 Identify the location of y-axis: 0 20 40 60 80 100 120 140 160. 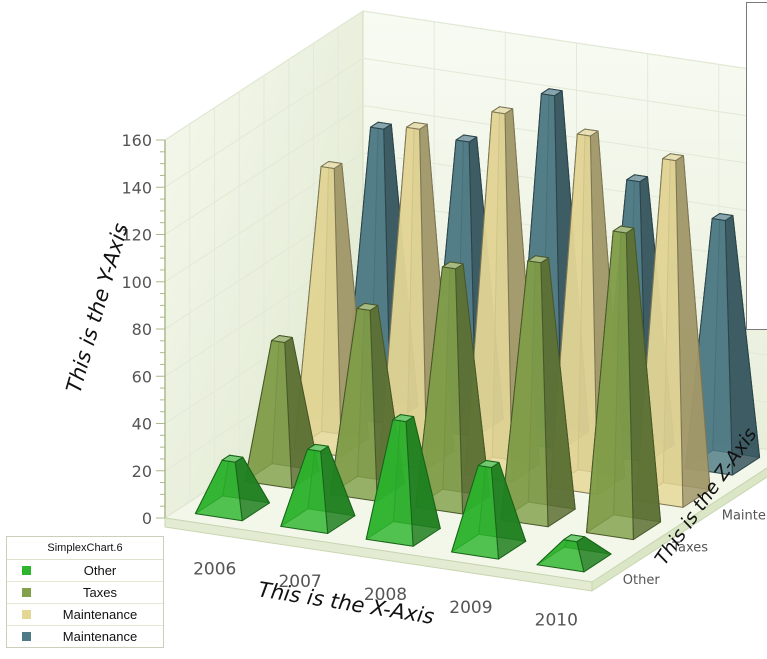
(143, 329).